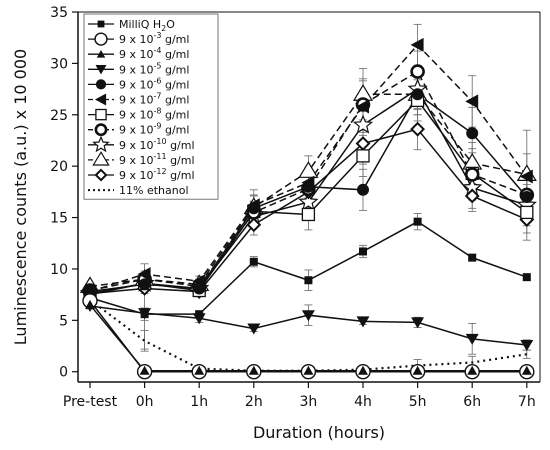 This screenshot has width=550, height=450. Describe the element at coordinates (363, 402) in the screenshot. I see `x-tick-label: 4h` at that location.